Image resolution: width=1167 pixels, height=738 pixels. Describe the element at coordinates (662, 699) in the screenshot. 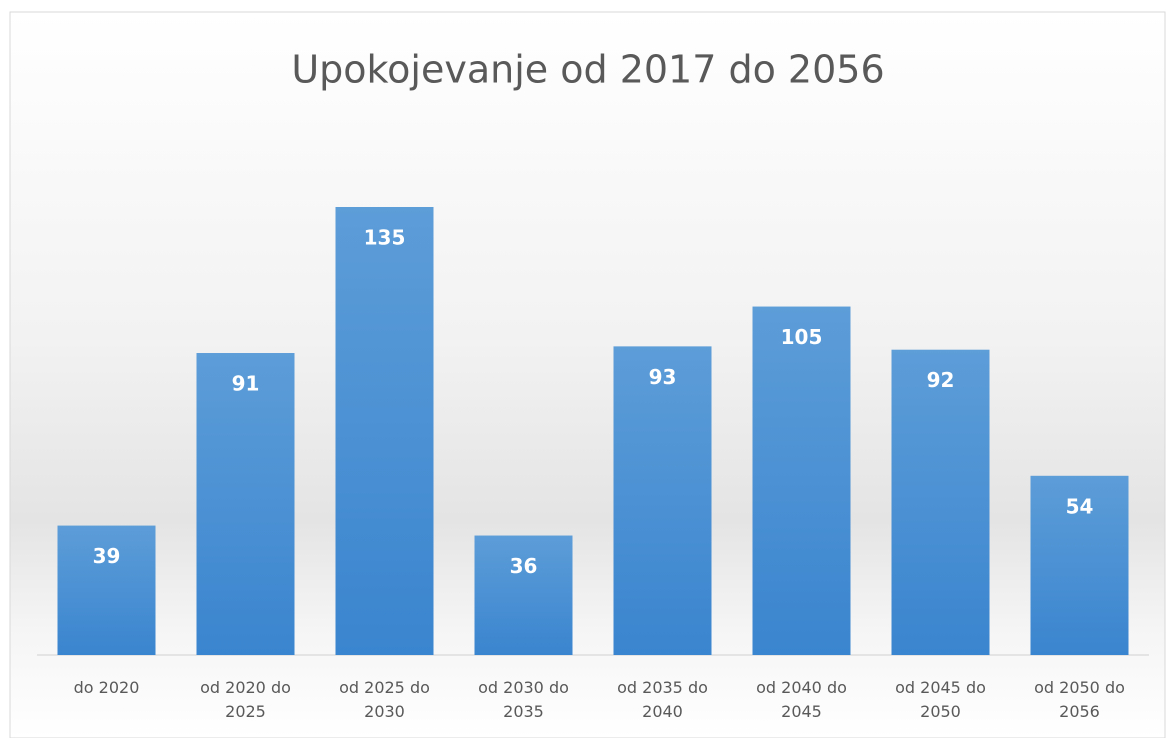

I see `x-tick-label: od 2035 do 2040` at that location.